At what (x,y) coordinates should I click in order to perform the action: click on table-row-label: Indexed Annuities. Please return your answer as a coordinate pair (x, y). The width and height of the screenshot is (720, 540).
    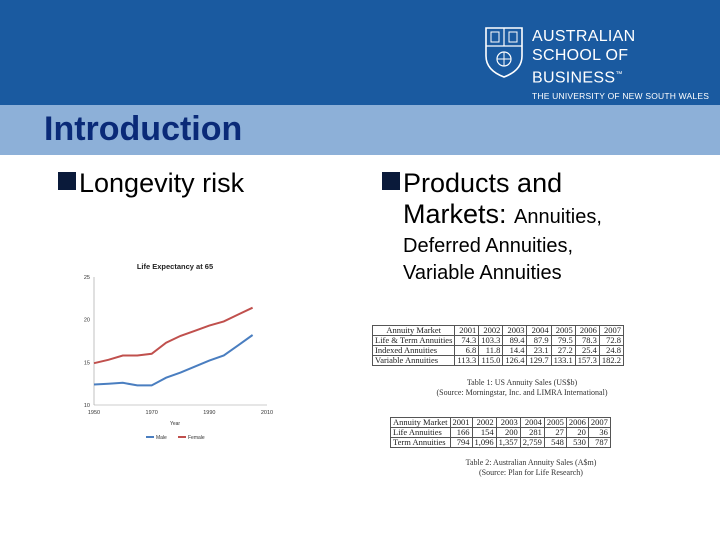
    Looking at the image, I should click on (413, 350).